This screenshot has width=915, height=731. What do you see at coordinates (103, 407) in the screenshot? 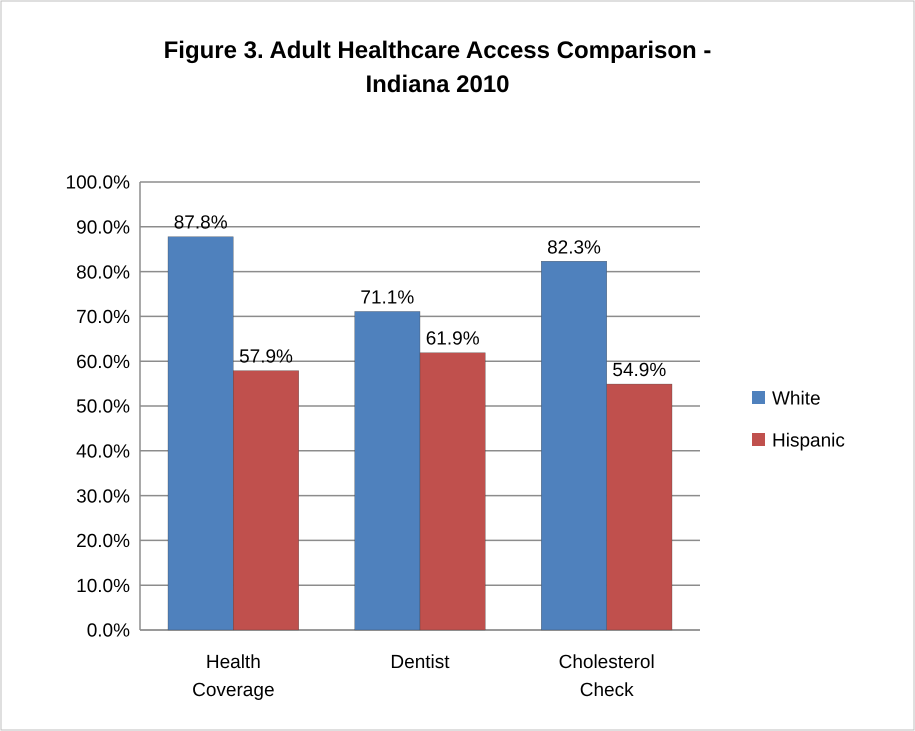
I see `y-tick-label: 50.0%` at bounding box center [103, 407].